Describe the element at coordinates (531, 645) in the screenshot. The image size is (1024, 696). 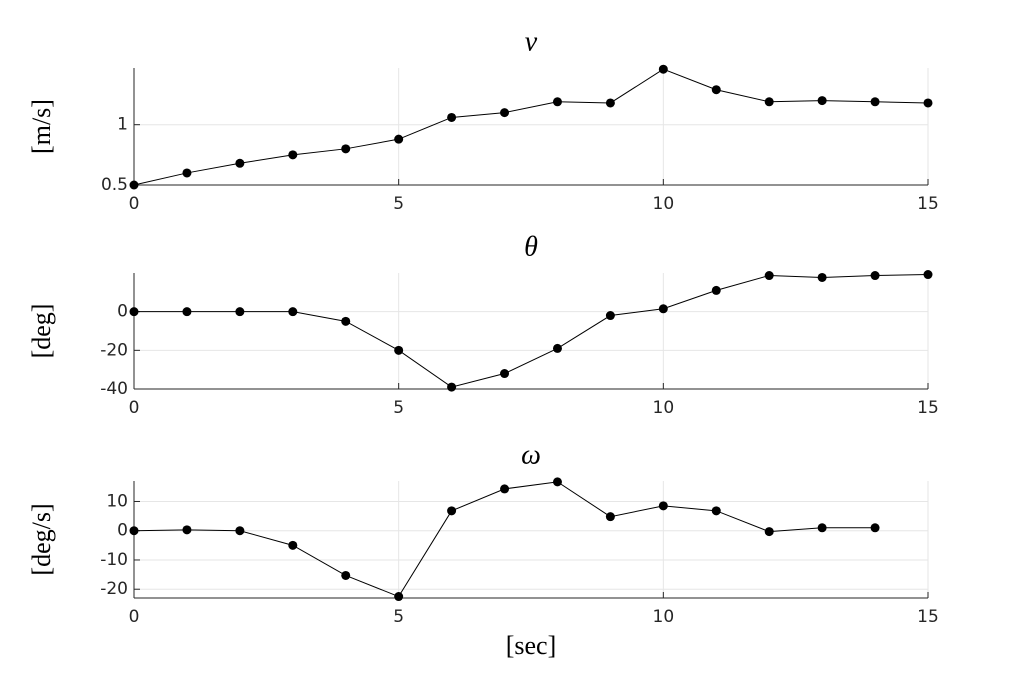
I see `x-axis-label: [sec]` at that location.